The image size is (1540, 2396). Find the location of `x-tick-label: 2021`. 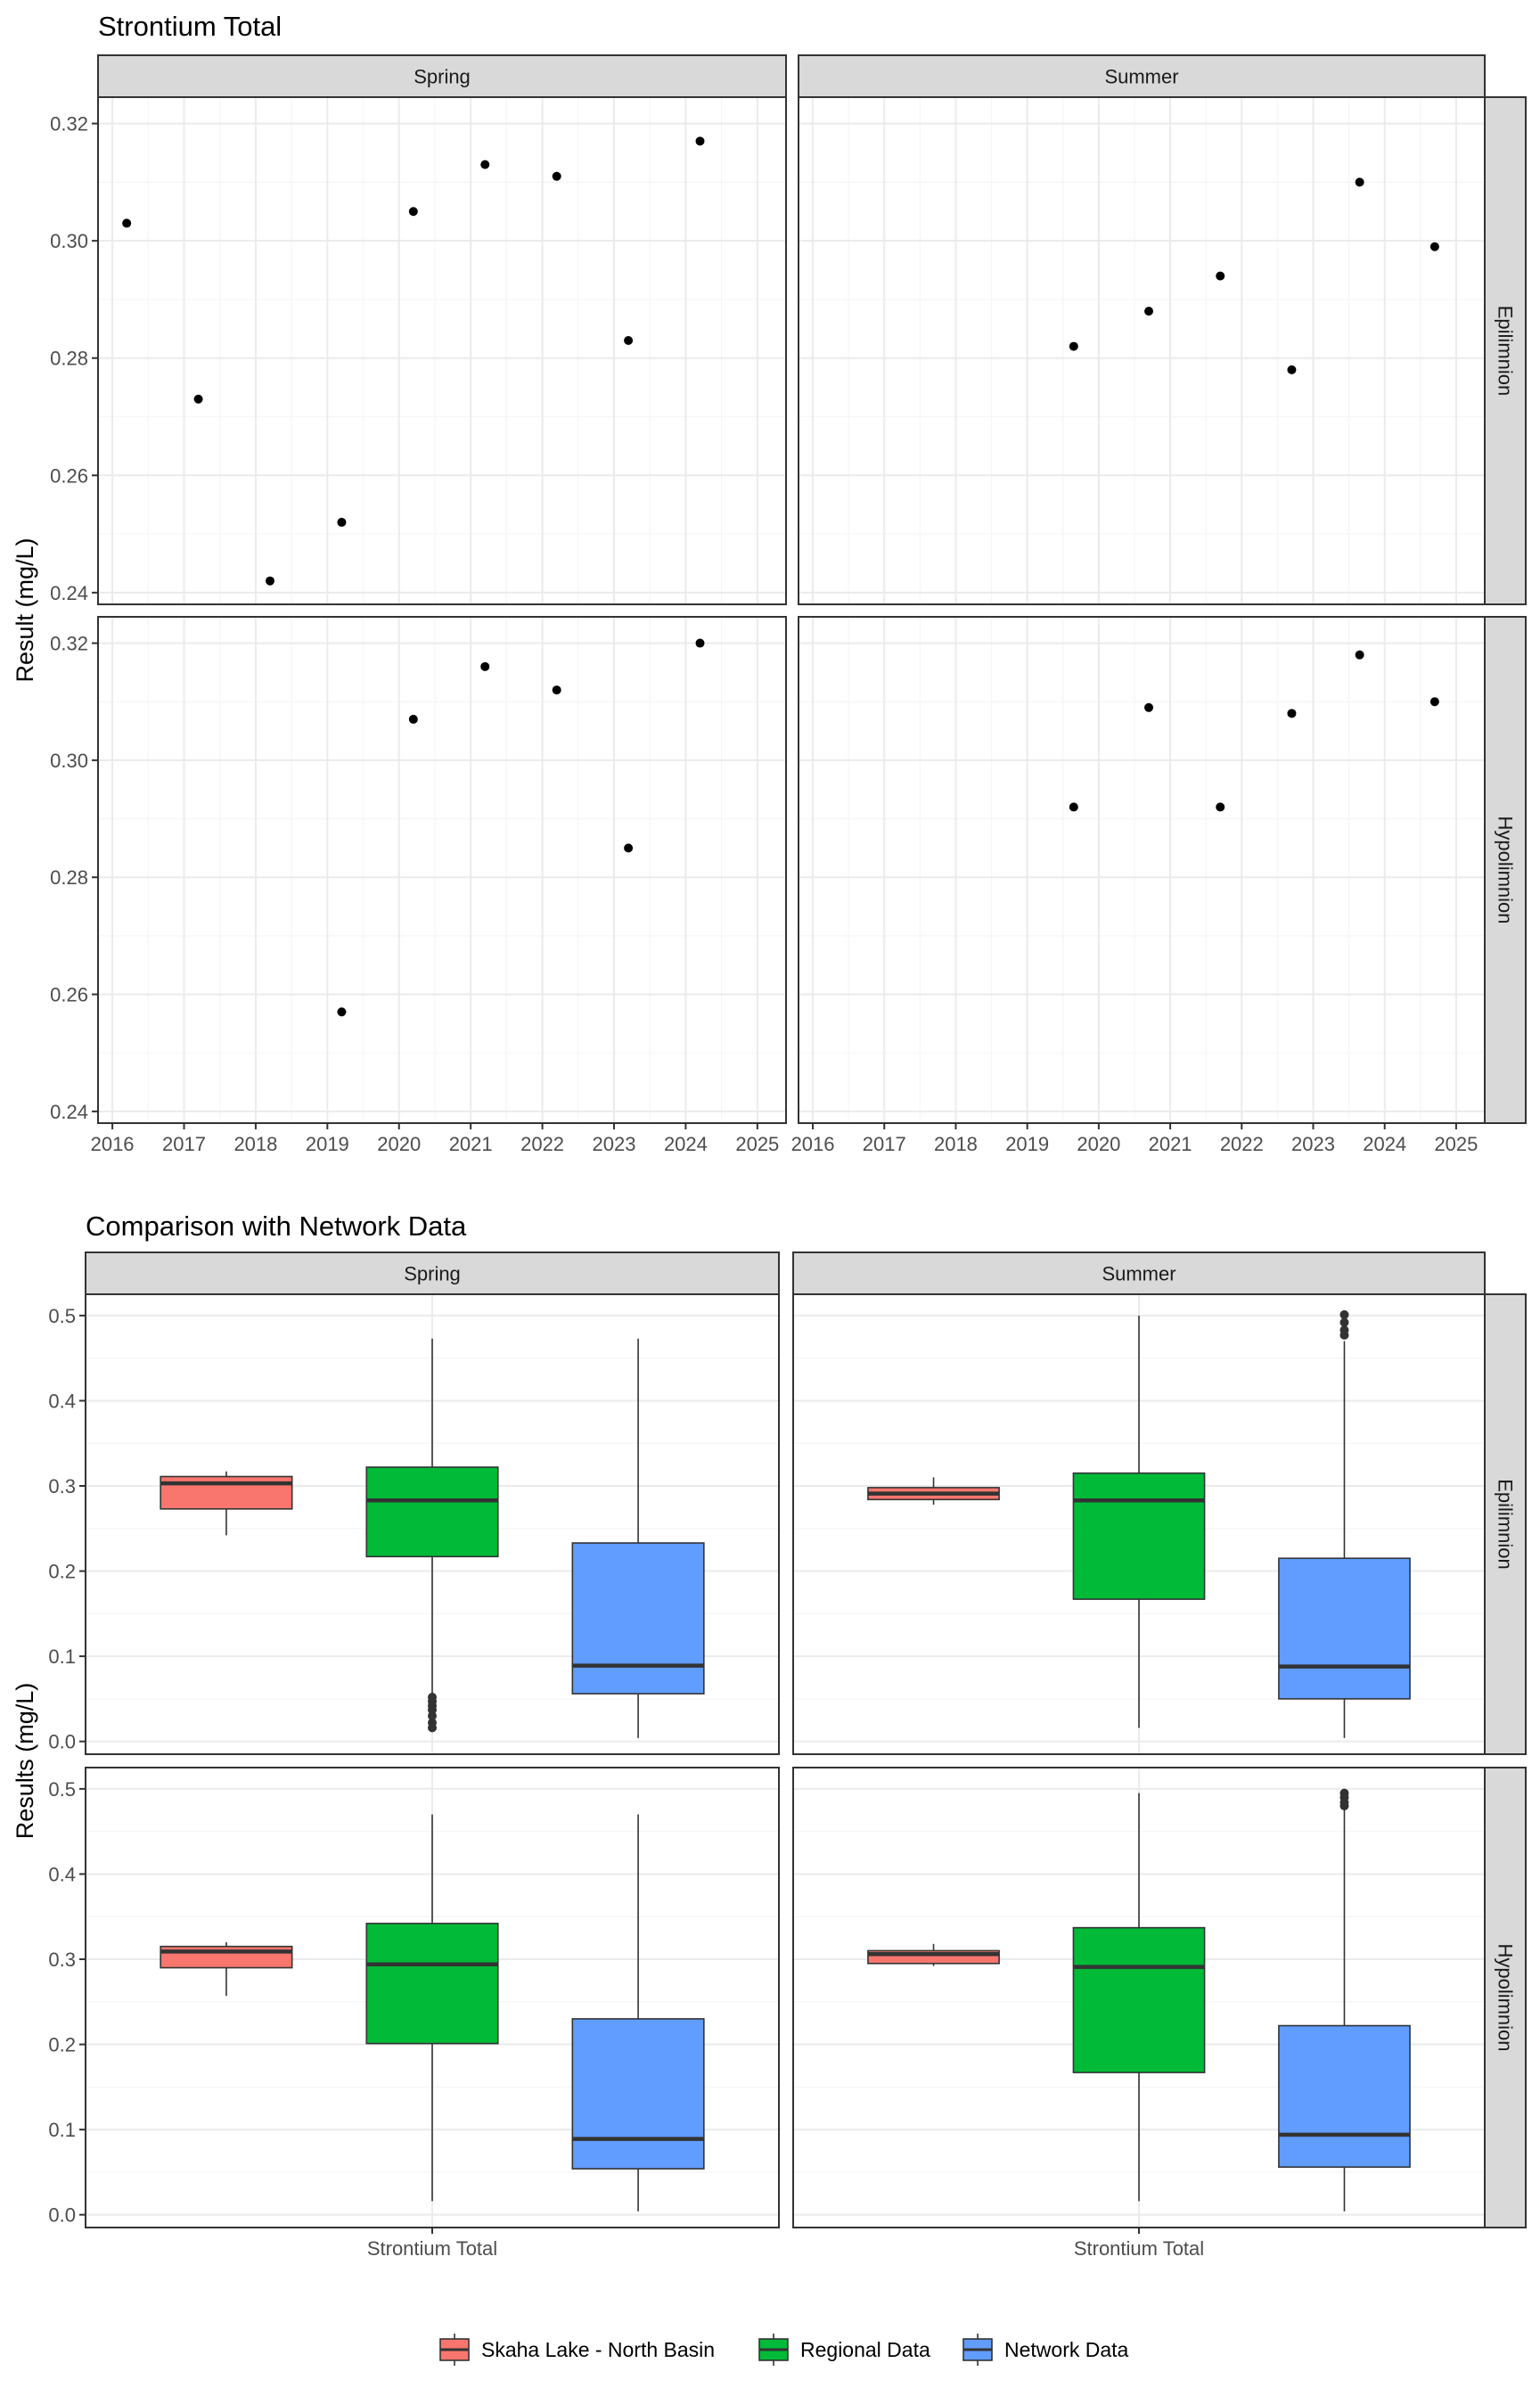

x-tick-label: 2021 is located at coordinates (1170, 1144).